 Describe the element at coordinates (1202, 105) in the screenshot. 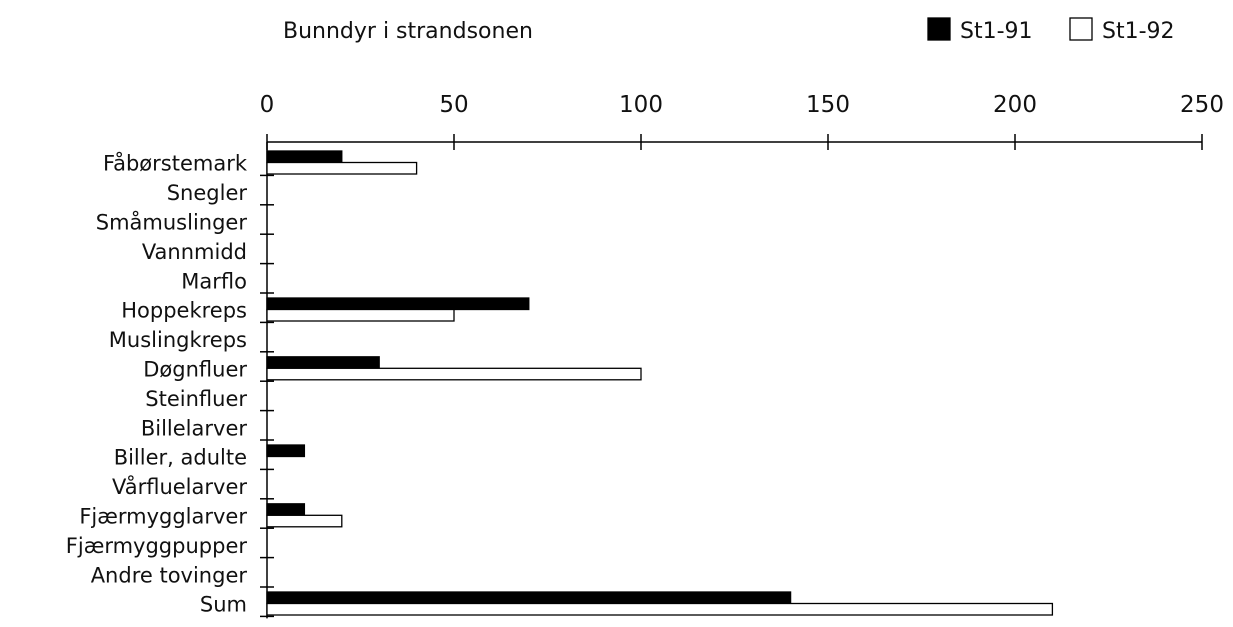

I see `x-tick-label: 250` at that location.